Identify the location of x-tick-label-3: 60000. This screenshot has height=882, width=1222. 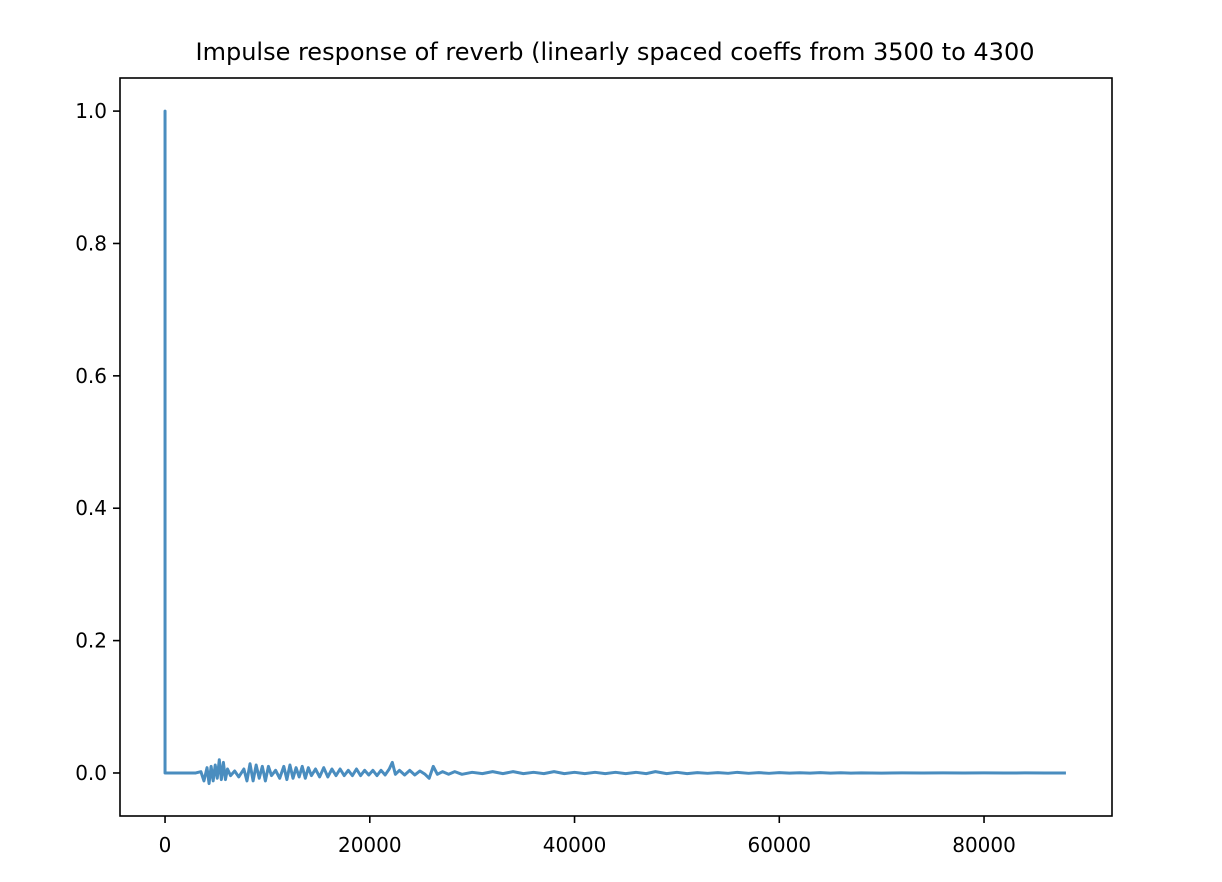
(779, 845).